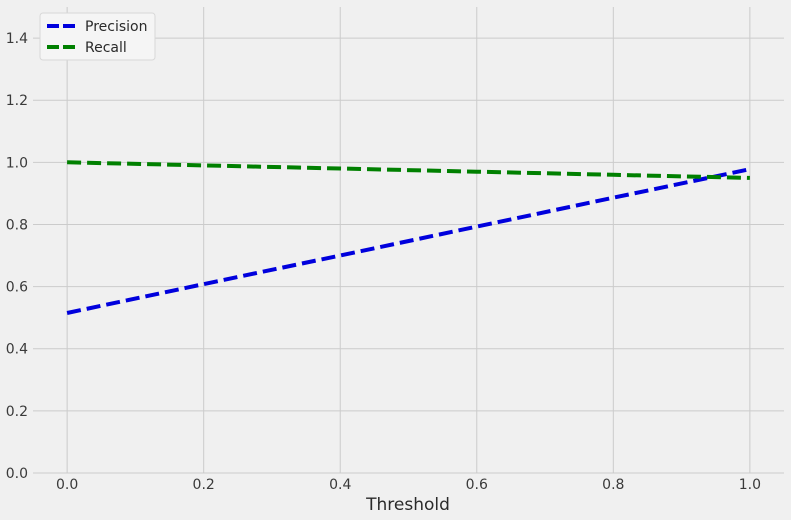 Image resolution: width=791 pixels, height=520 pixels. Describe the element at coordinates (613, 485) in the screenshot. I see `x-tick-label: 0.8` at that location.